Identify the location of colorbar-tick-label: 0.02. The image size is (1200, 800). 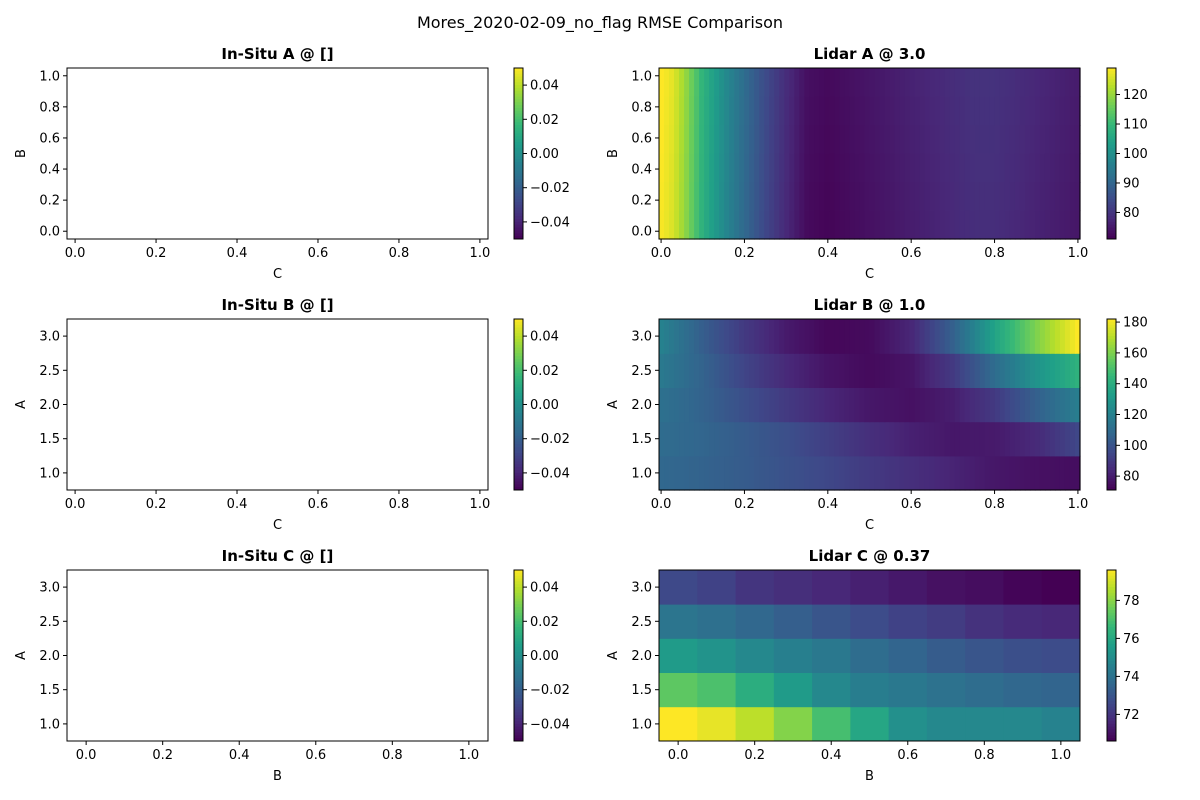
(544, 371).